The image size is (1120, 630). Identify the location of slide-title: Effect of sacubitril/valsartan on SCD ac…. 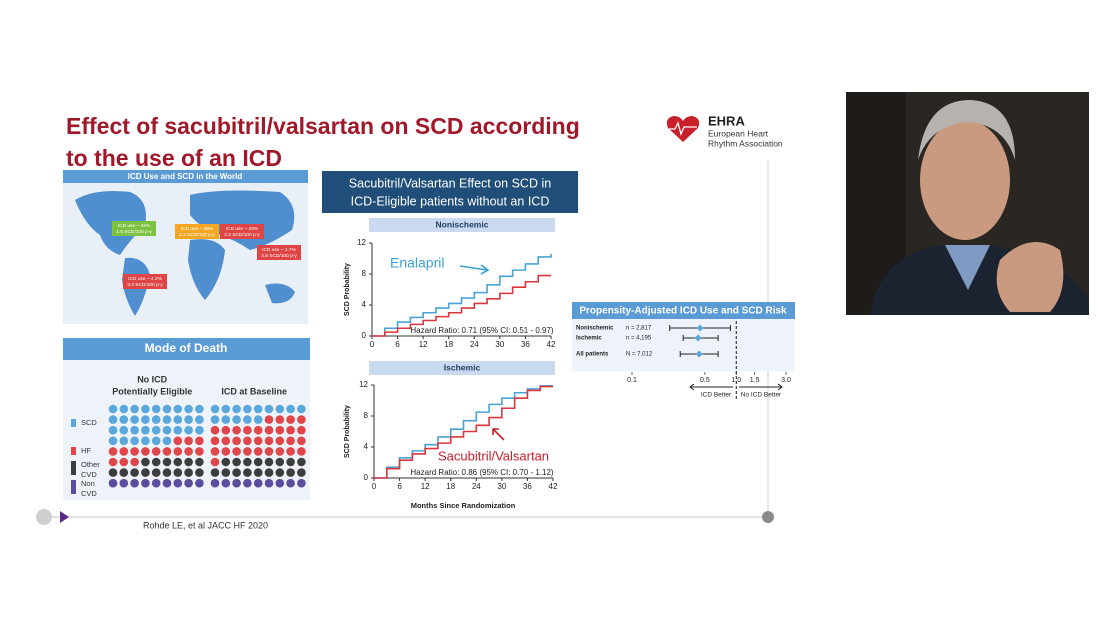
(323, 126).